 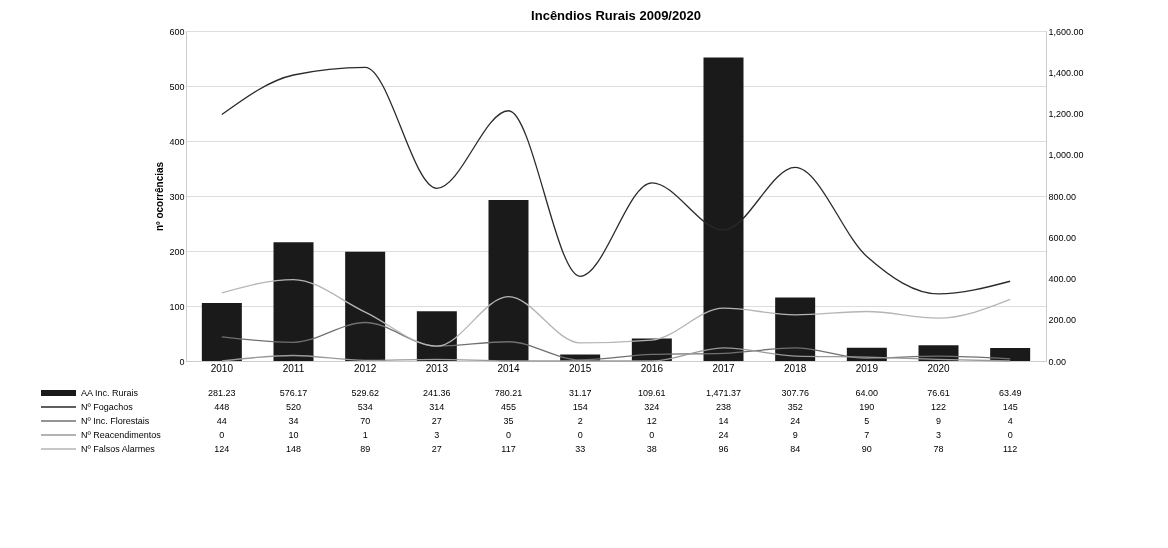 What do you see at coordinates (508, 421) in the screenshot?
I see `data-label: 35` at bounding box center [508, 421].